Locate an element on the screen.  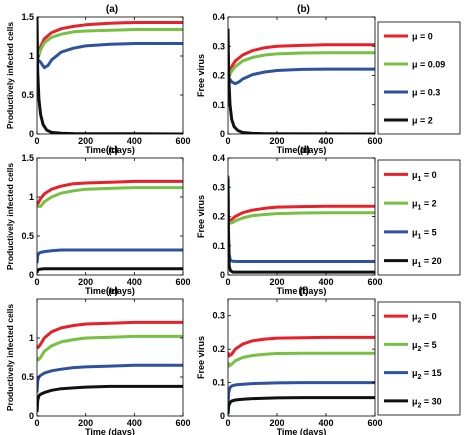
legend-label: μ1 = 2 is located at coordinates (424, 205).